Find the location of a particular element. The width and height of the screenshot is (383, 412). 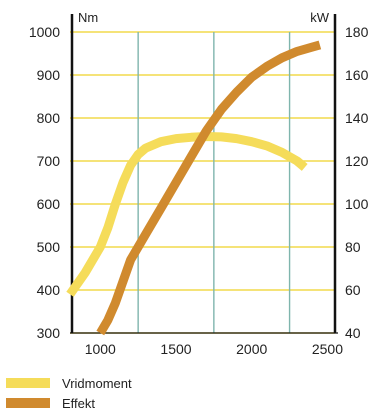

left-tick-label: 1000 is located at coordinates (44, 32).